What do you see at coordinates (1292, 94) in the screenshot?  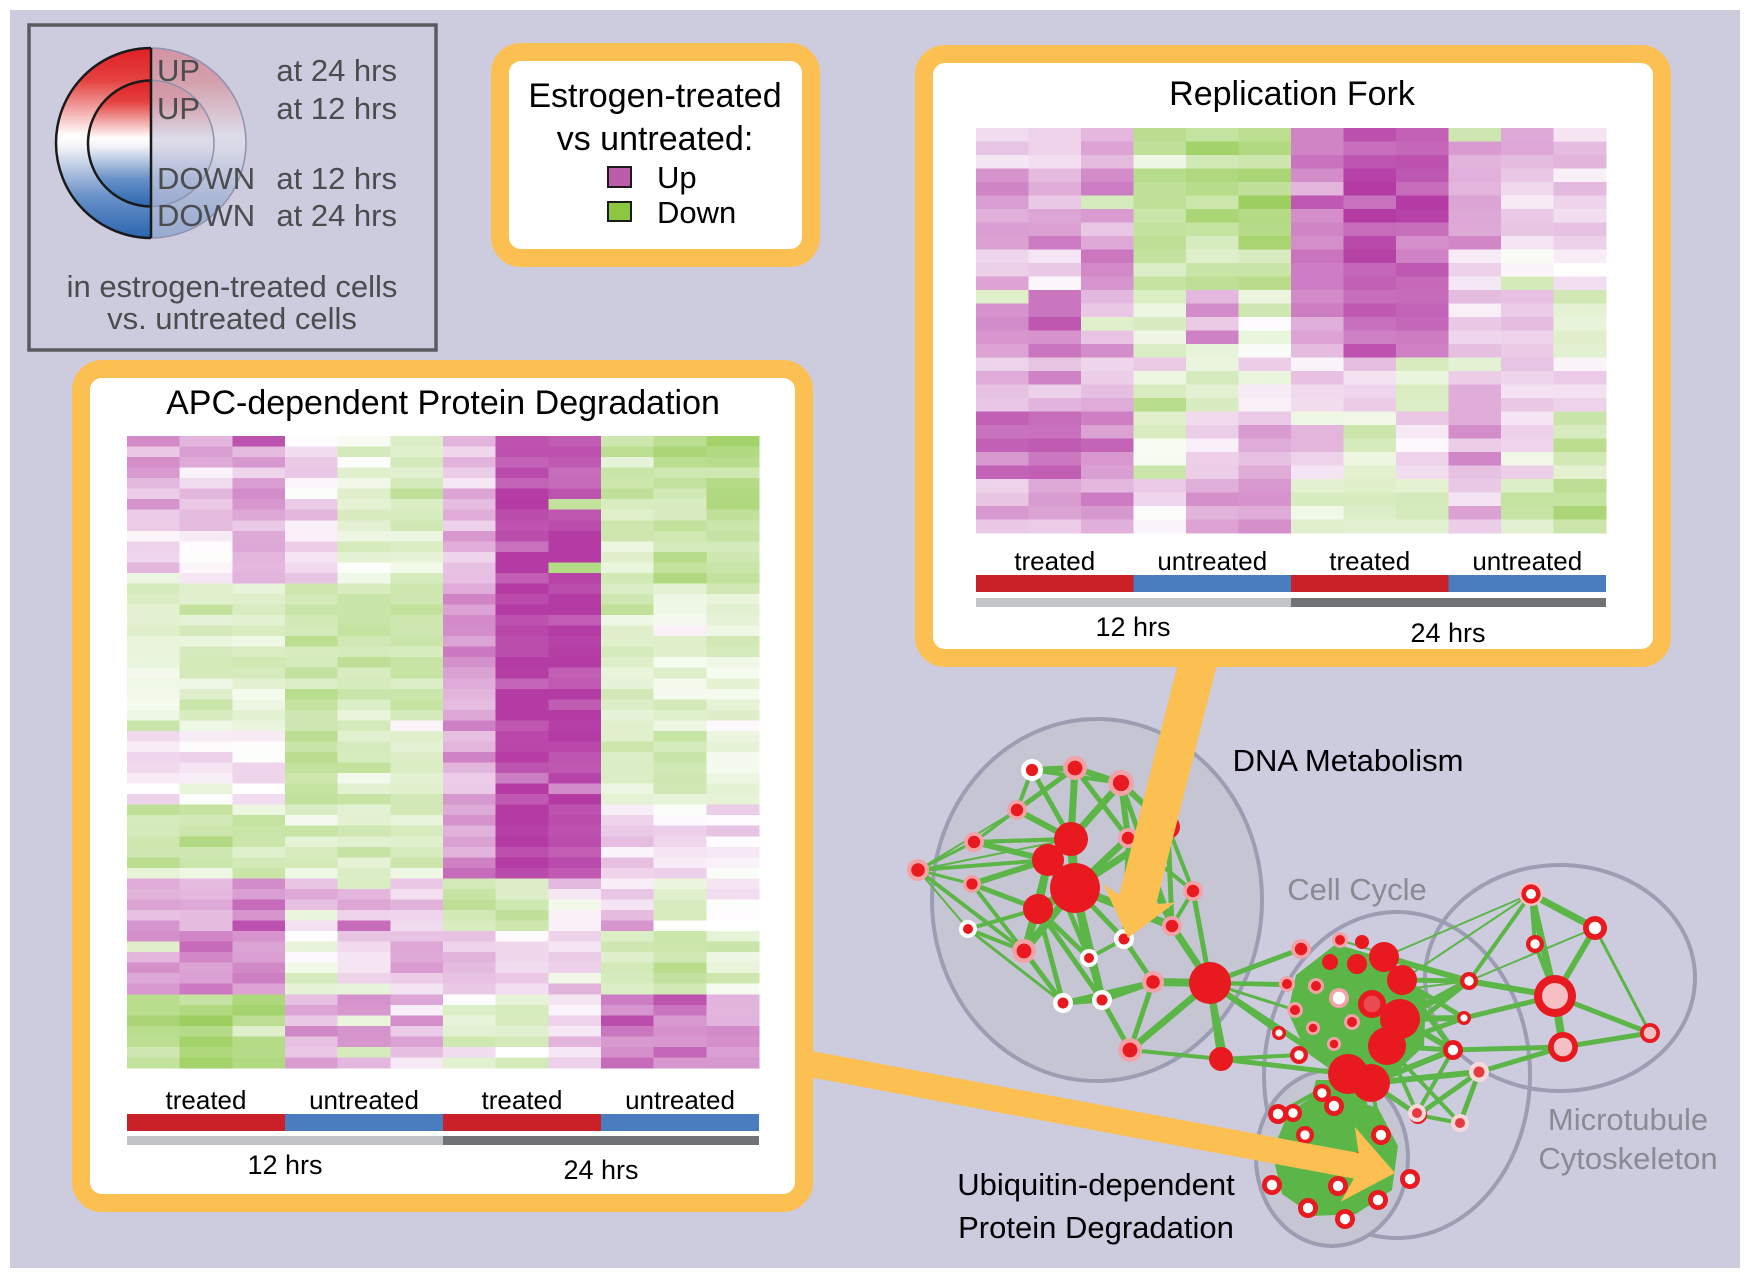 I see `svg-text: Replication Fork` at bounding box center [1292, 94].